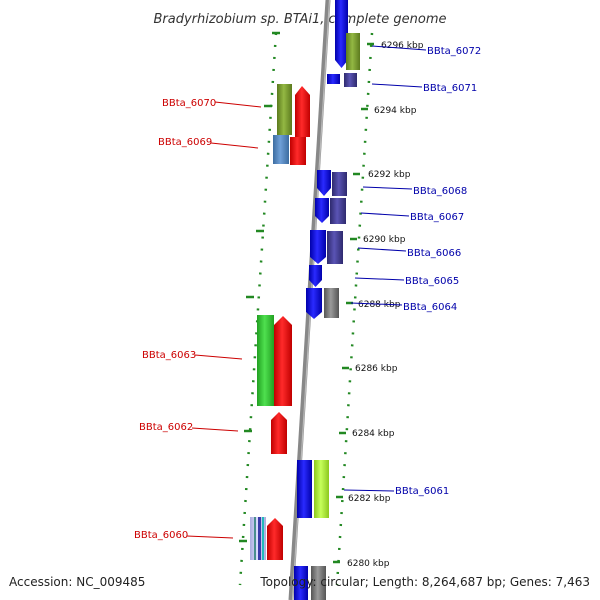 The width and height of the screenshot is (600, 600). Describe the element at coordinates (166, 427) in the screenshot. I see `gene-label: BBta_6062` at that location.